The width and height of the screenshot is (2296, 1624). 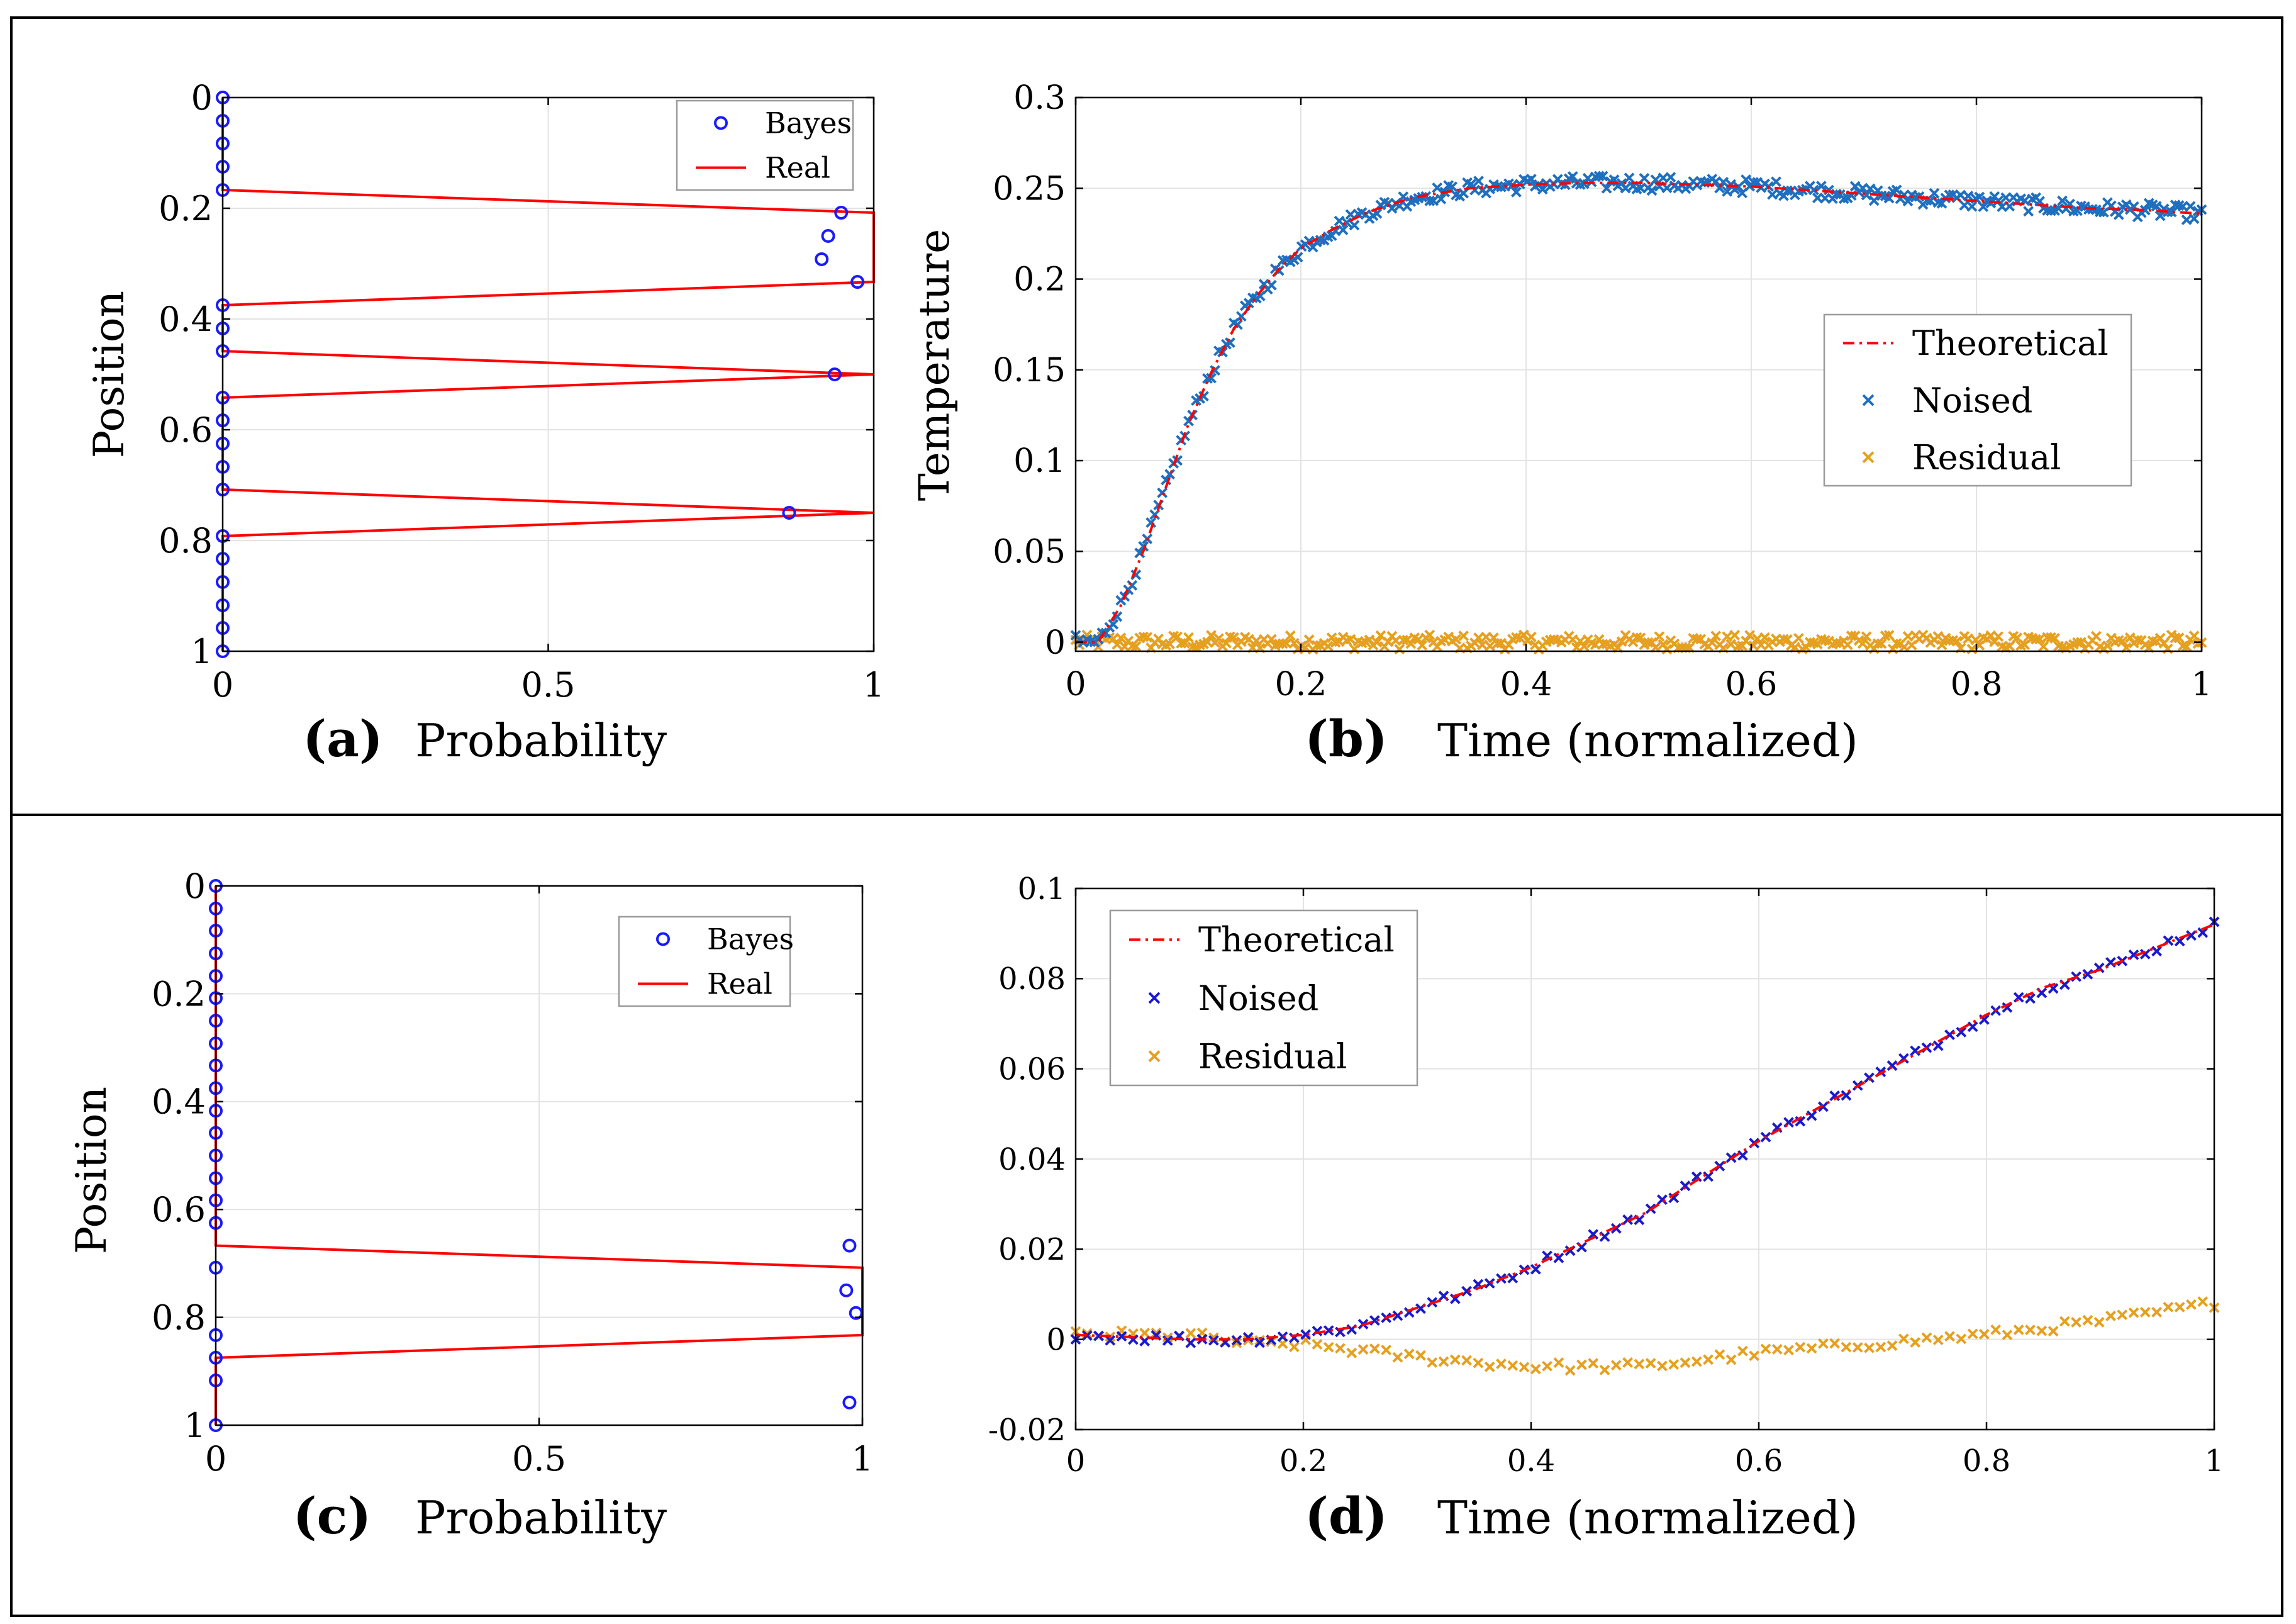 I want to click on real-line, so click(x=548, y=374).